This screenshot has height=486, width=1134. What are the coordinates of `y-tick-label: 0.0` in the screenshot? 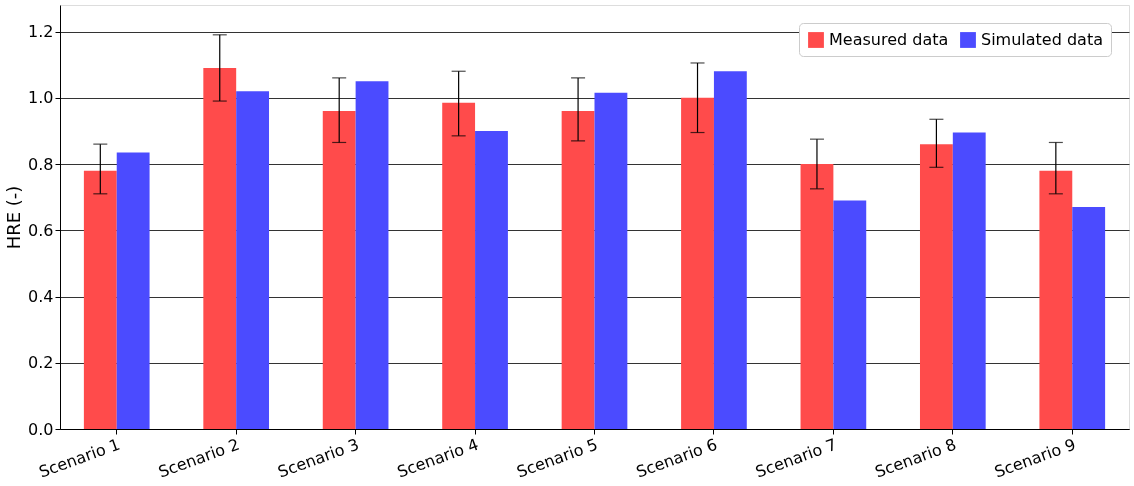 It's located at (41, 429).